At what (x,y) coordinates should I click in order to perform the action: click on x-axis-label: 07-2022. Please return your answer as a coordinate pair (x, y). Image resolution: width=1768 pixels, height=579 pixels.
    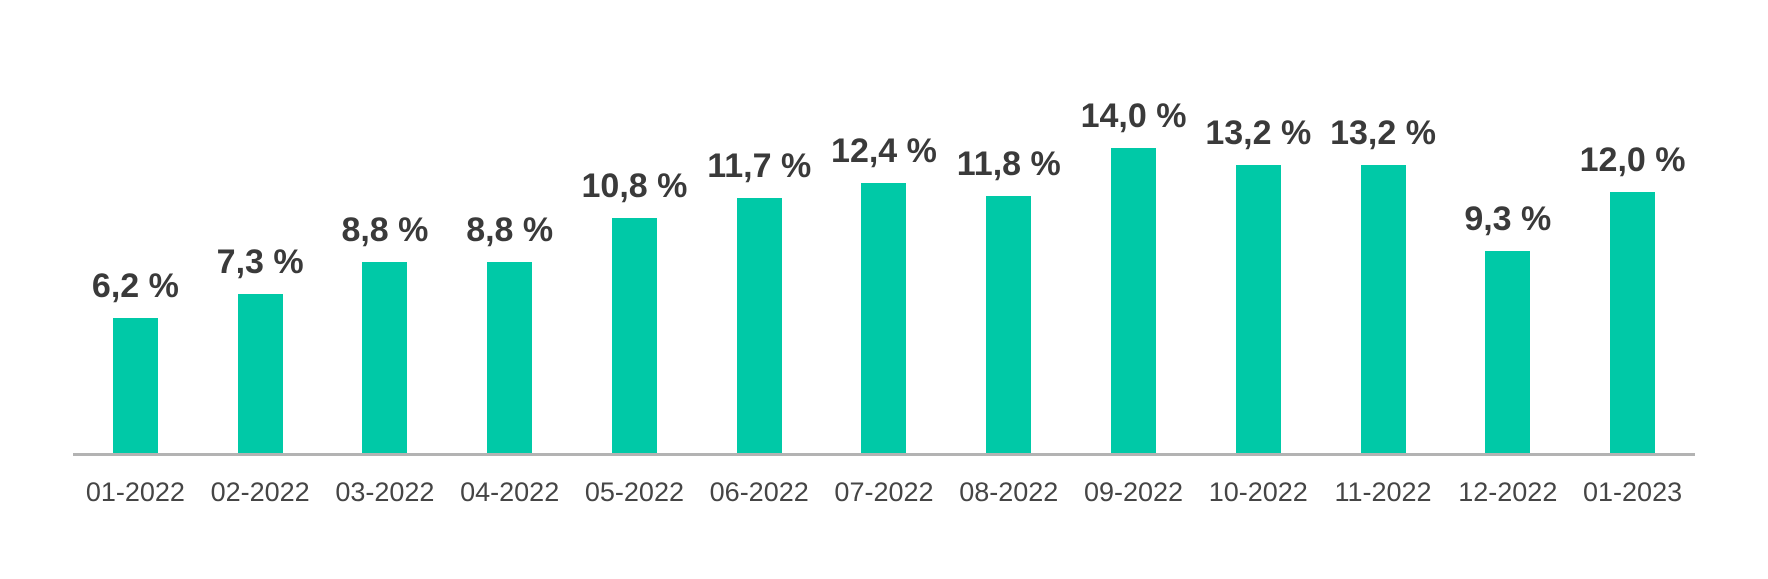
    Looking at the image, I should click on (884, 492).